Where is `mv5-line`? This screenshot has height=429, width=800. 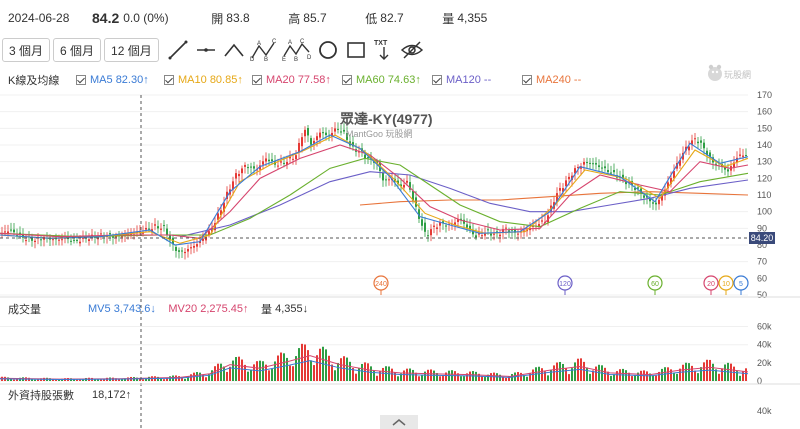
mv5-line is located at coordinates (374, 370).